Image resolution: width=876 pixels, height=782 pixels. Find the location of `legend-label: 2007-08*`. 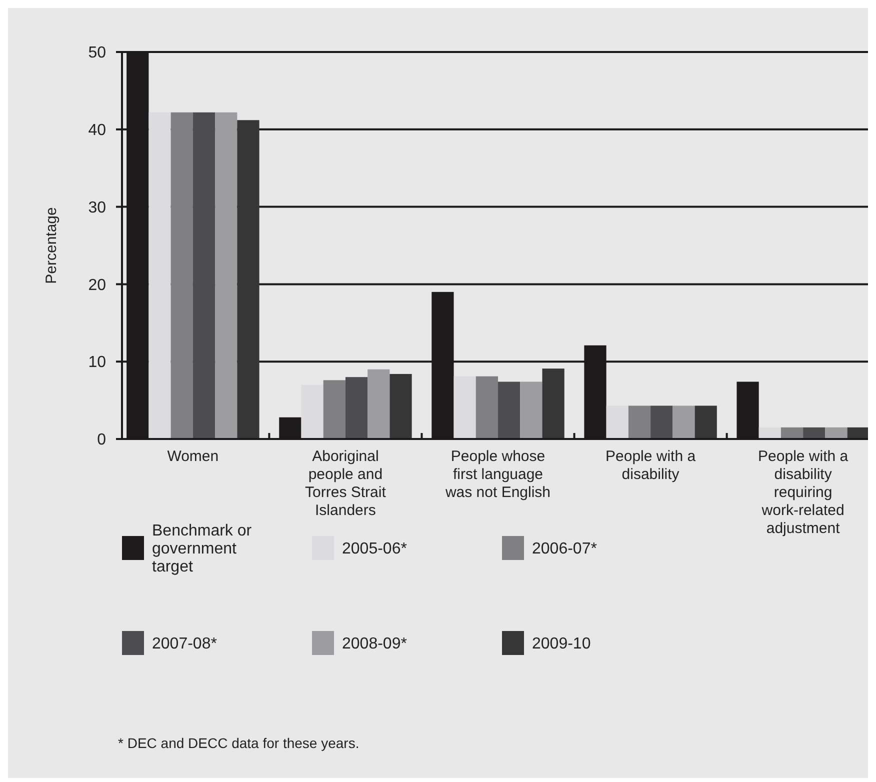

legend-label: 2007-08* is located at coordinates (184, 644).